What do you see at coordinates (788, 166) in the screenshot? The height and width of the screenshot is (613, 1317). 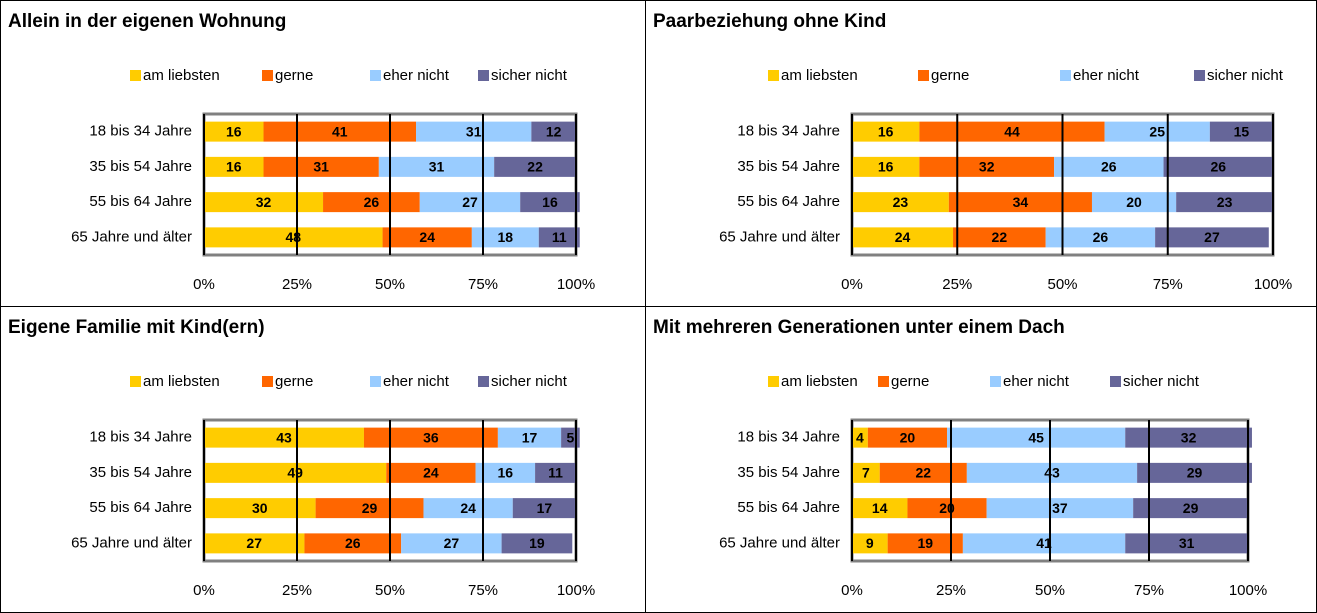 I see `y-tick-label: 35 bis 54 Jahre` at bounding box center [788, 166].